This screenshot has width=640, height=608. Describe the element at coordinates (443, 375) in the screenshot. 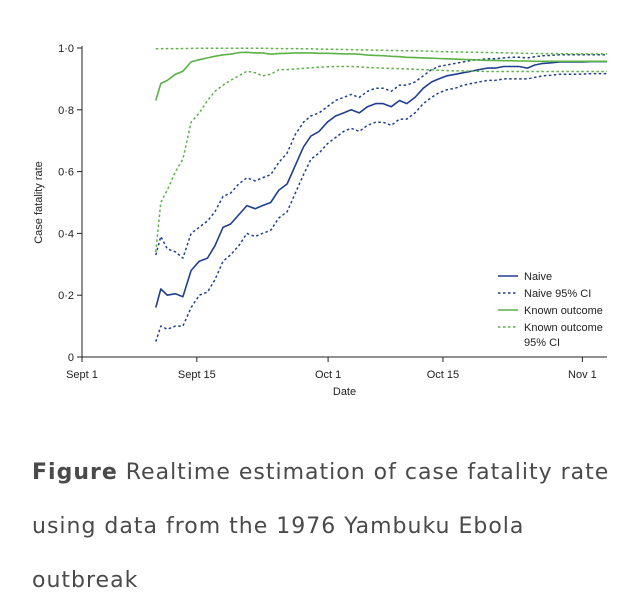

I see `x-tick-label: Oct 15` at that location.